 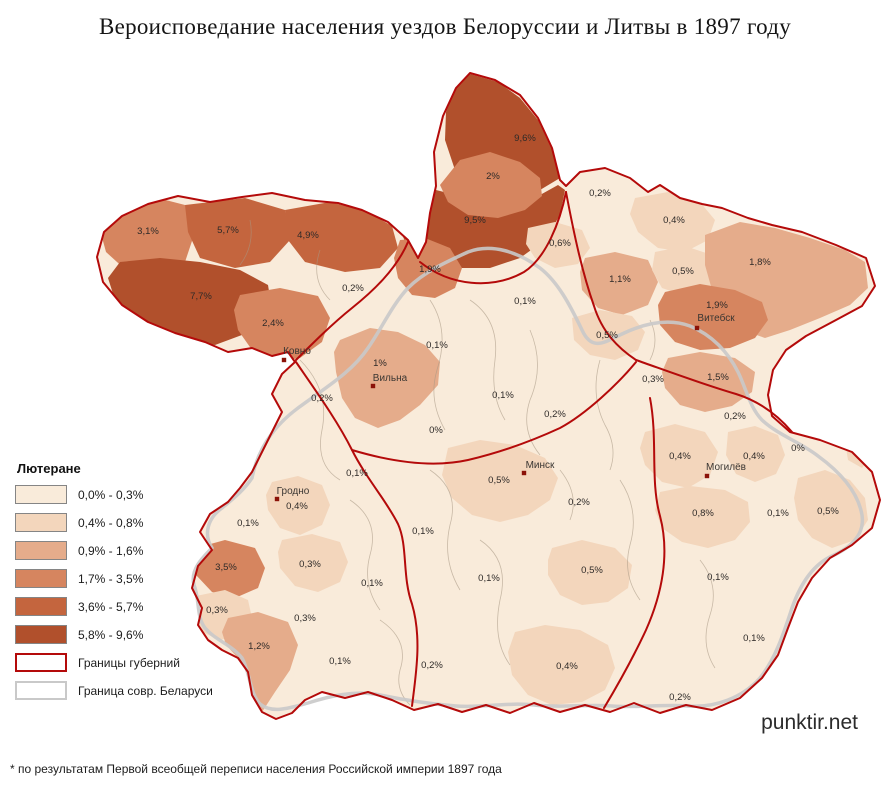 What do you see at coordinates (430, 269) in the screenshot?
I see `region-value-label: 1,9%` at bounding box center [430, 269].